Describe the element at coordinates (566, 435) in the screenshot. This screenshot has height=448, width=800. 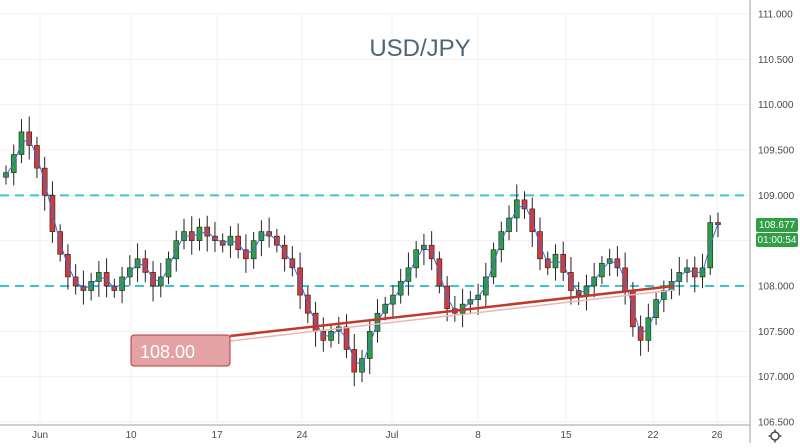
I see `x-tick-label: 15` at that location.